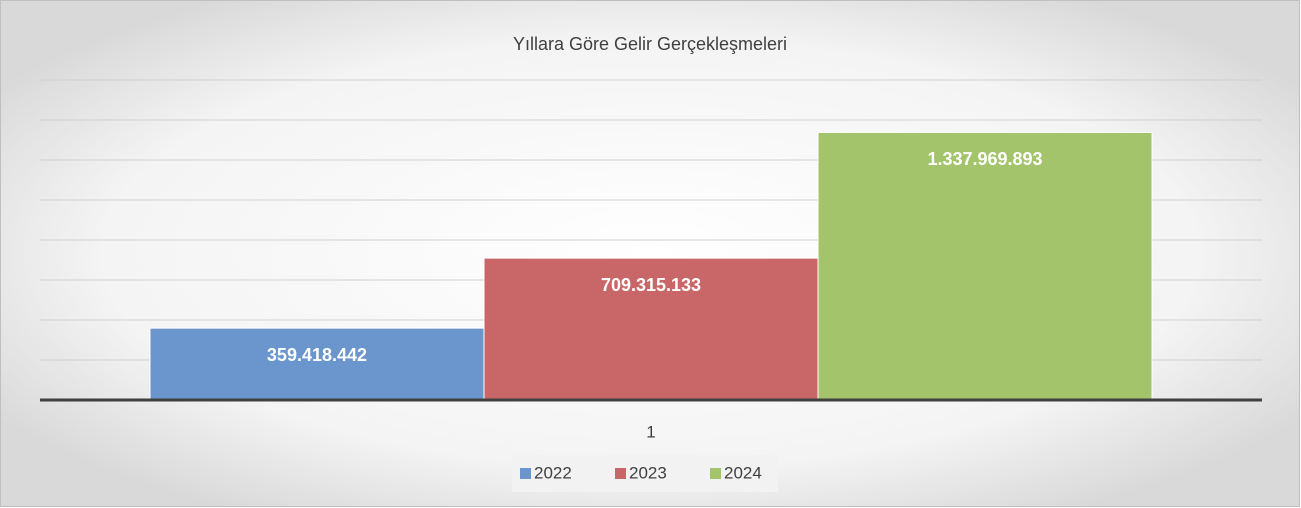  Describe the element at coordinates (743, 472) in the screenshot. I see `legend-label: 2024` at that location.